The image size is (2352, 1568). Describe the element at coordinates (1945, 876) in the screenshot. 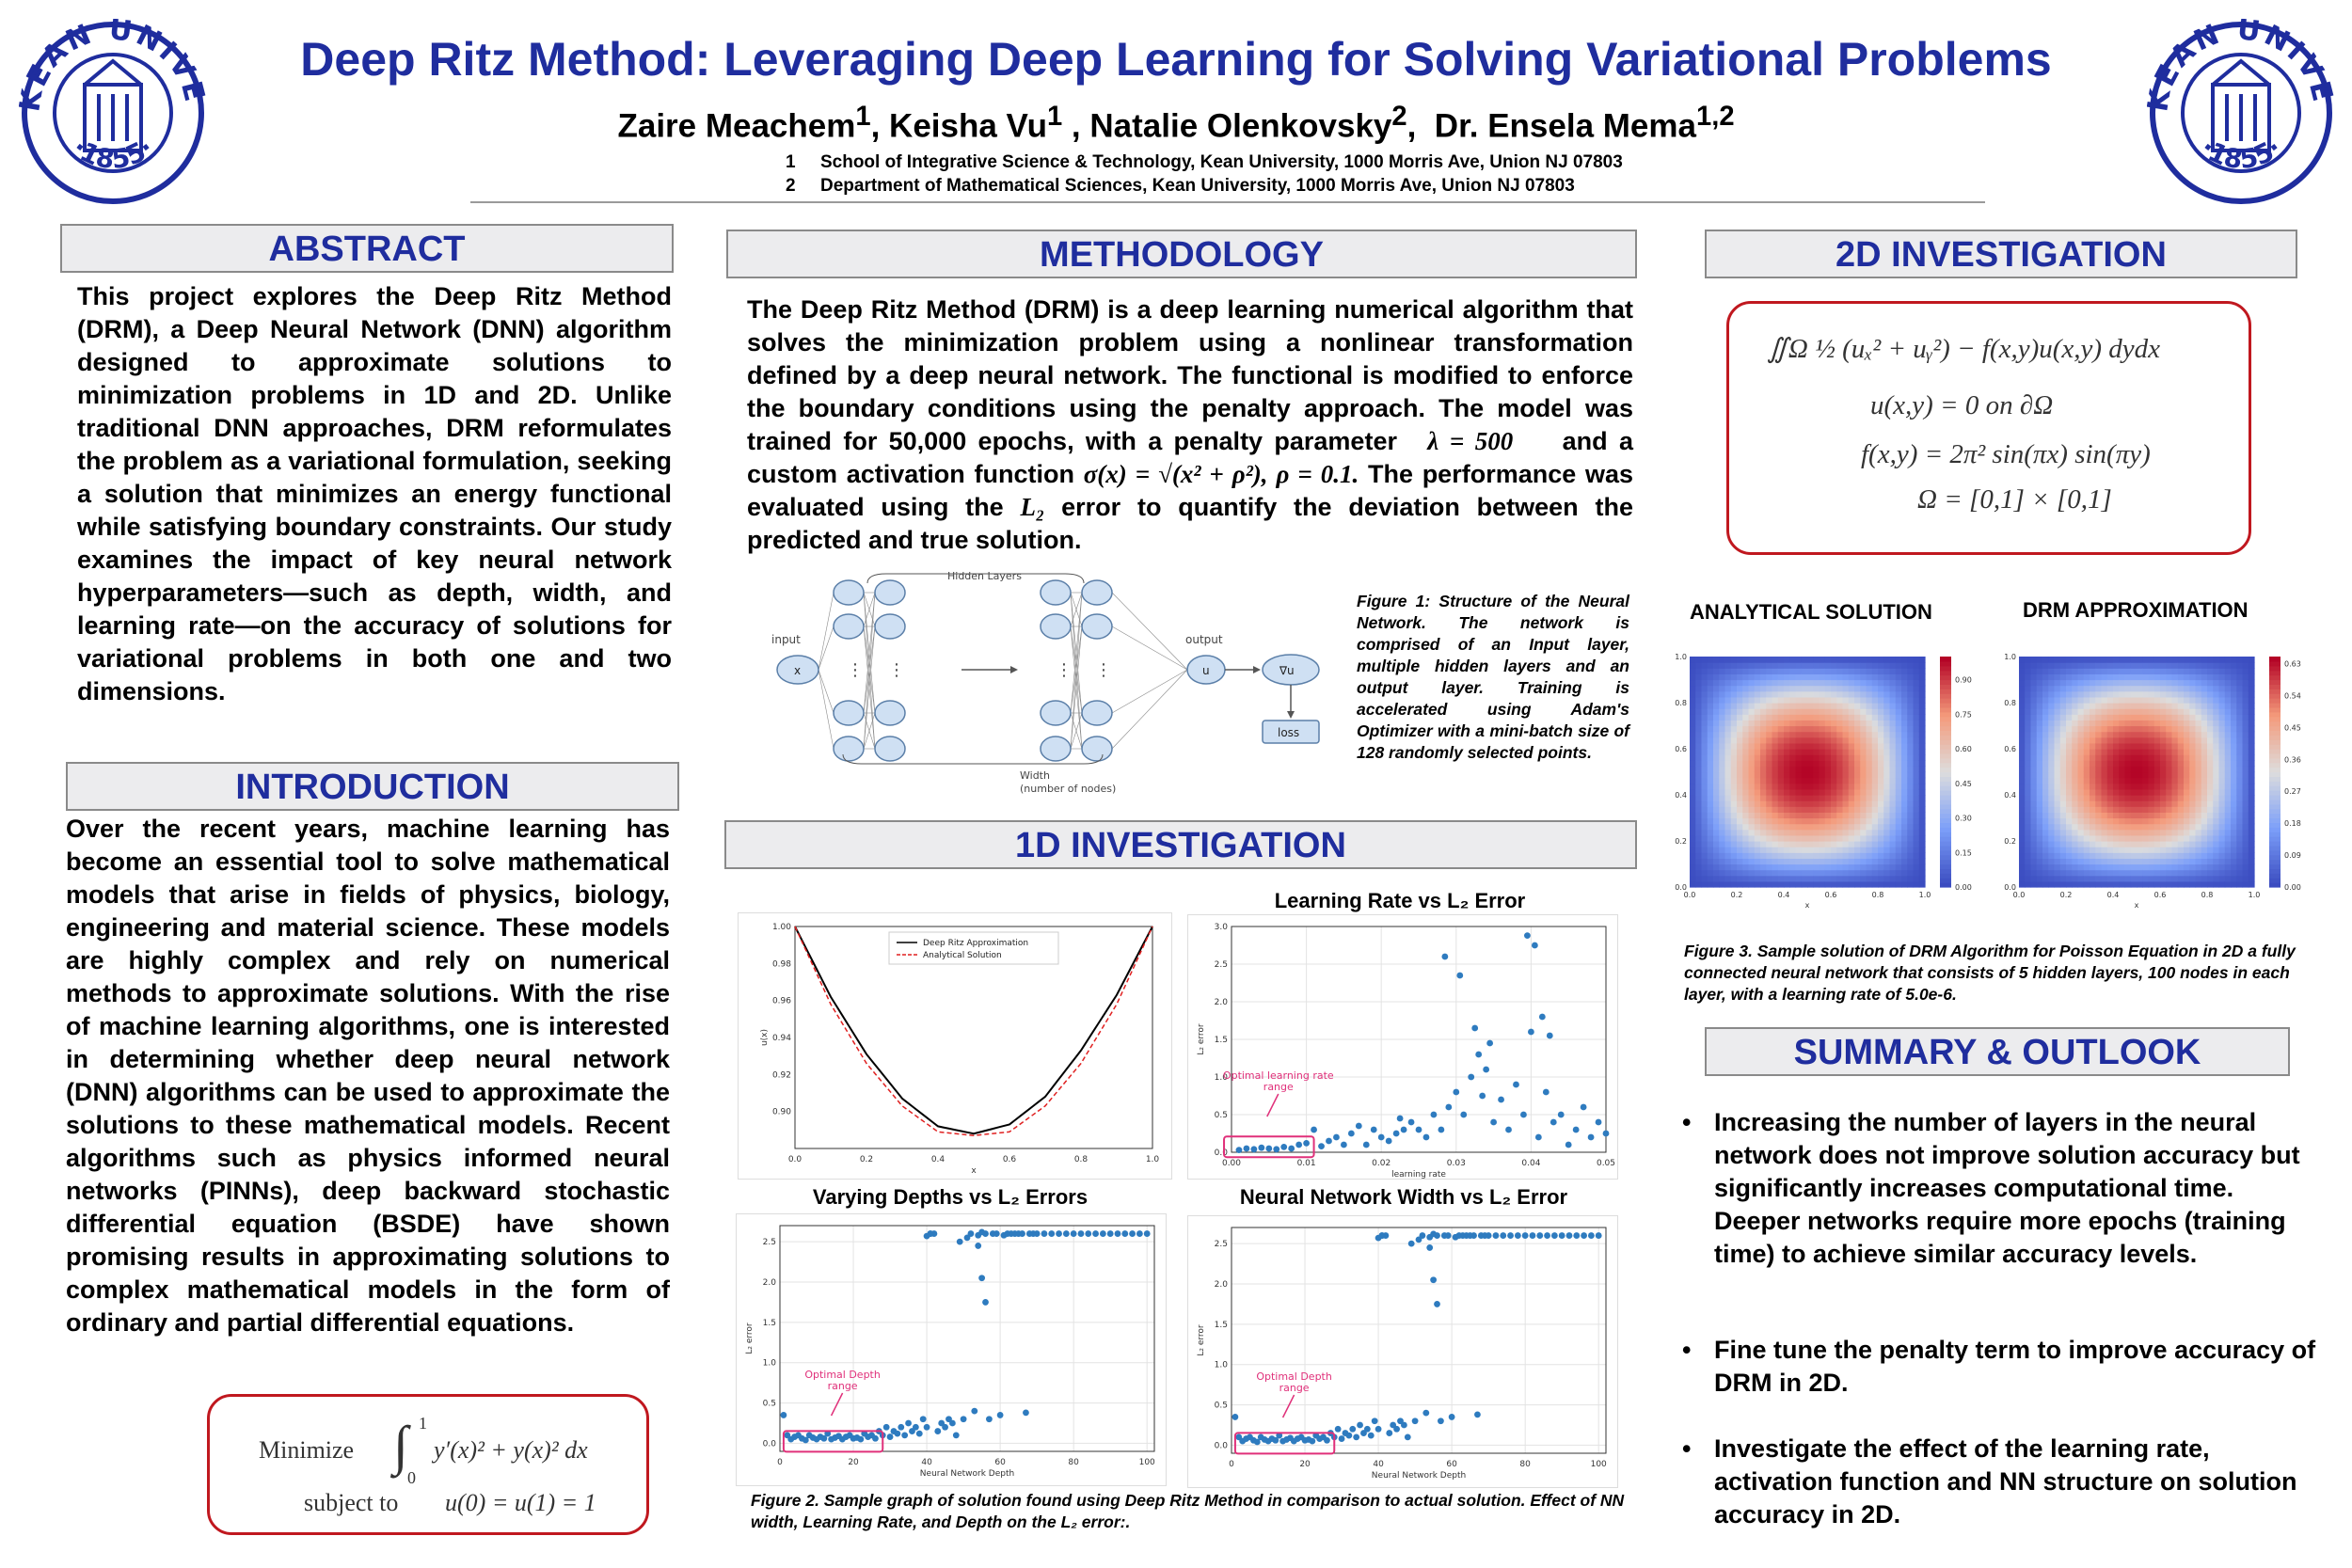

I see `colorbar-cell` at that location.